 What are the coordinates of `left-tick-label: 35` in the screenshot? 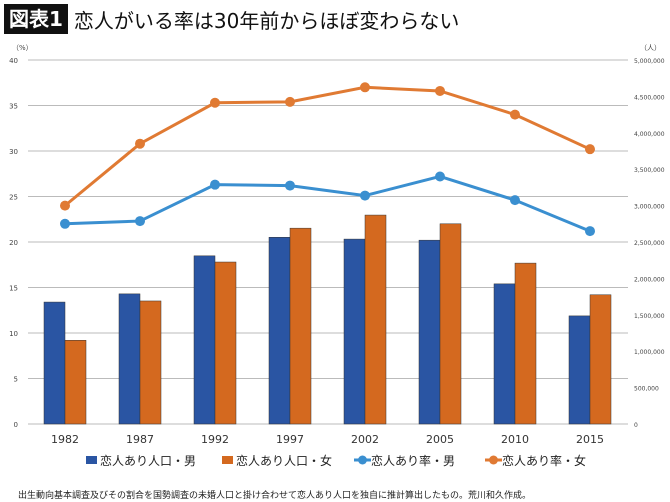 It's located at (13, 107).